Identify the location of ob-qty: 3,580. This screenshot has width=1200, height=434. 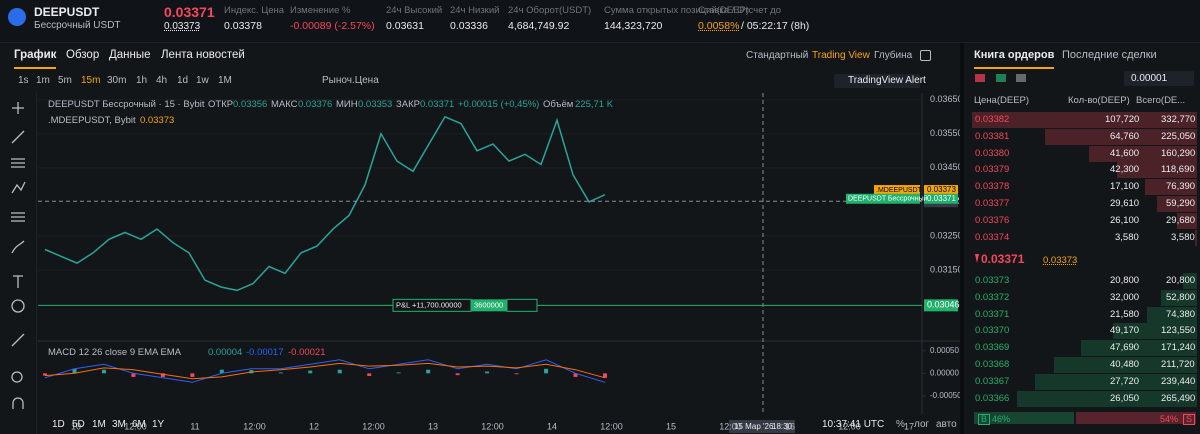
(1127, 237).